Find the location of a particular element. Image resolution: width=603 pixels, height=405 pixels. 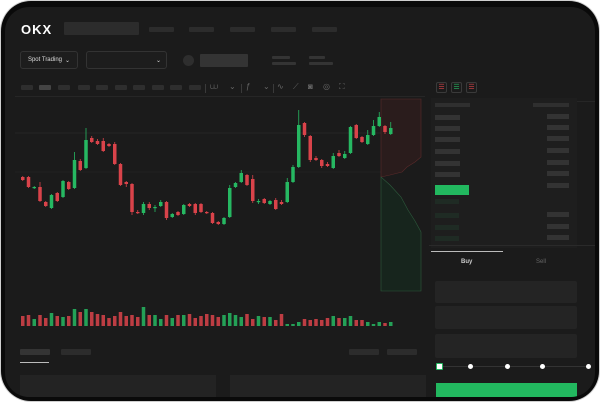

total-input is located at coordinates (506, 346).